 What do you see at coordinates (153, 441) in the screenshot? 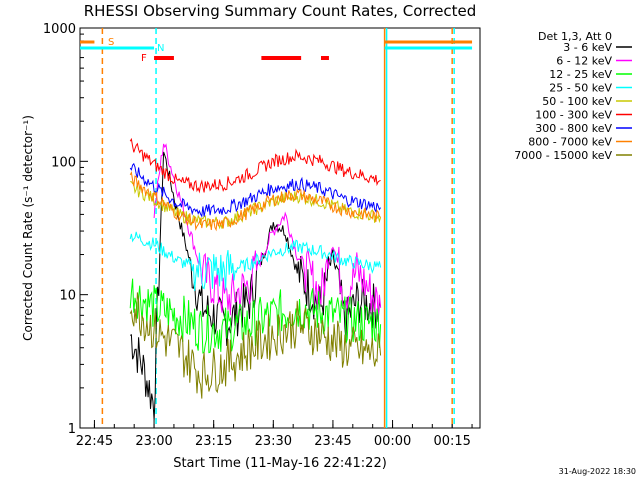
I see `x-tick-label: 23:00` at bounding box center [153, 441].